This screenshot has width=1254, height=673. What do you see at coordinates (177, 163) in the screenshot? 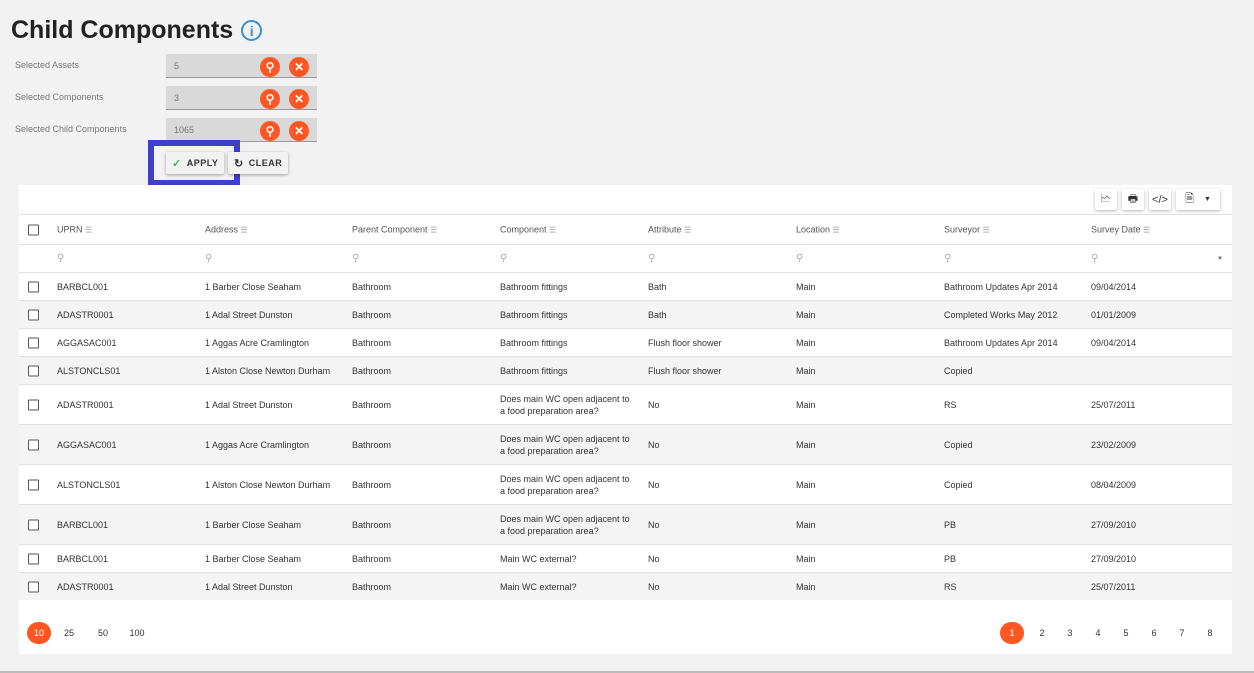
I see `check-icon: ✓` at bounding box center [177, 163].